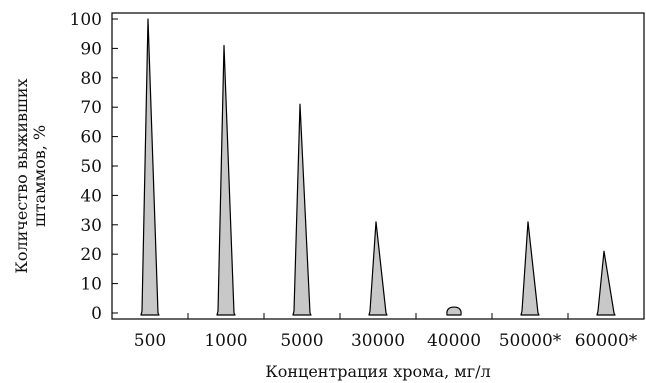 This screenshot has width=646, height=383. I want to click on x-tick-label: 60000*, so click(606, 341).